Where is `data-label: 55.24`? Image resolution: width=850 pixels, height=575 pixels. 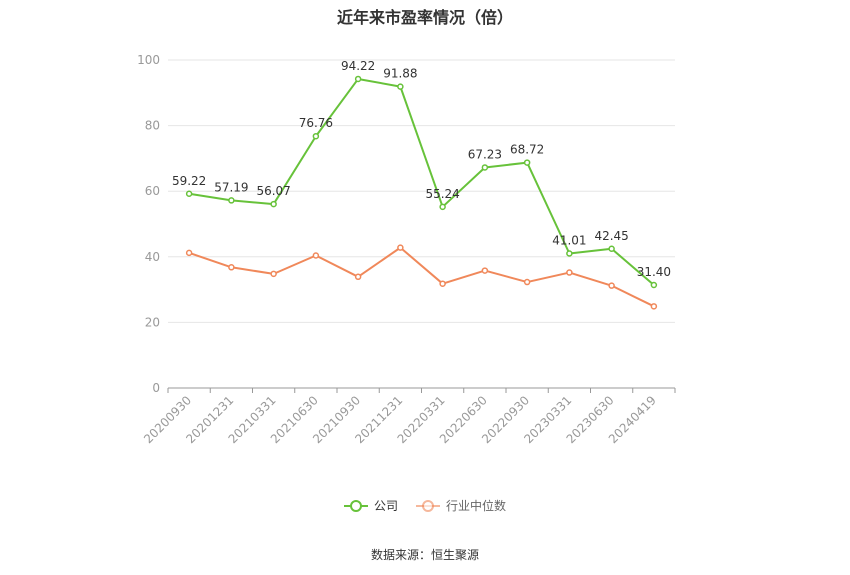 data-label: 55.24 is located at coordinates (442, 194).